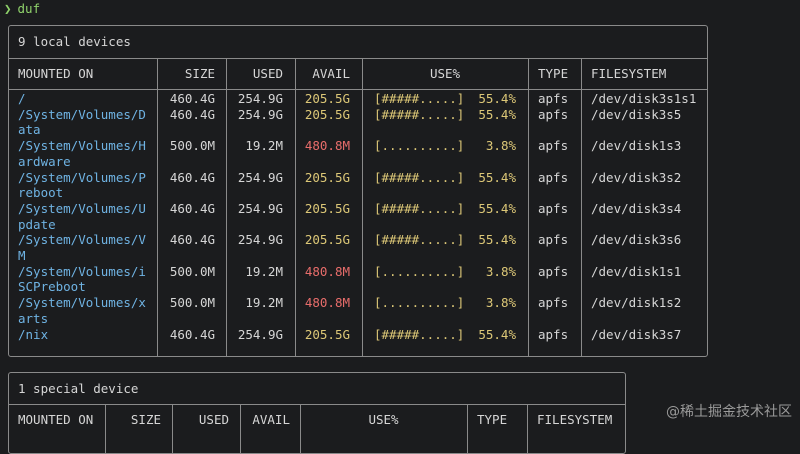 The width and height of the screenshot is (800, 454). What do you see at coordinates (331, 73) in the screenshot?
I see `header-avail: AVAIL` at bounding box center [331, 73].